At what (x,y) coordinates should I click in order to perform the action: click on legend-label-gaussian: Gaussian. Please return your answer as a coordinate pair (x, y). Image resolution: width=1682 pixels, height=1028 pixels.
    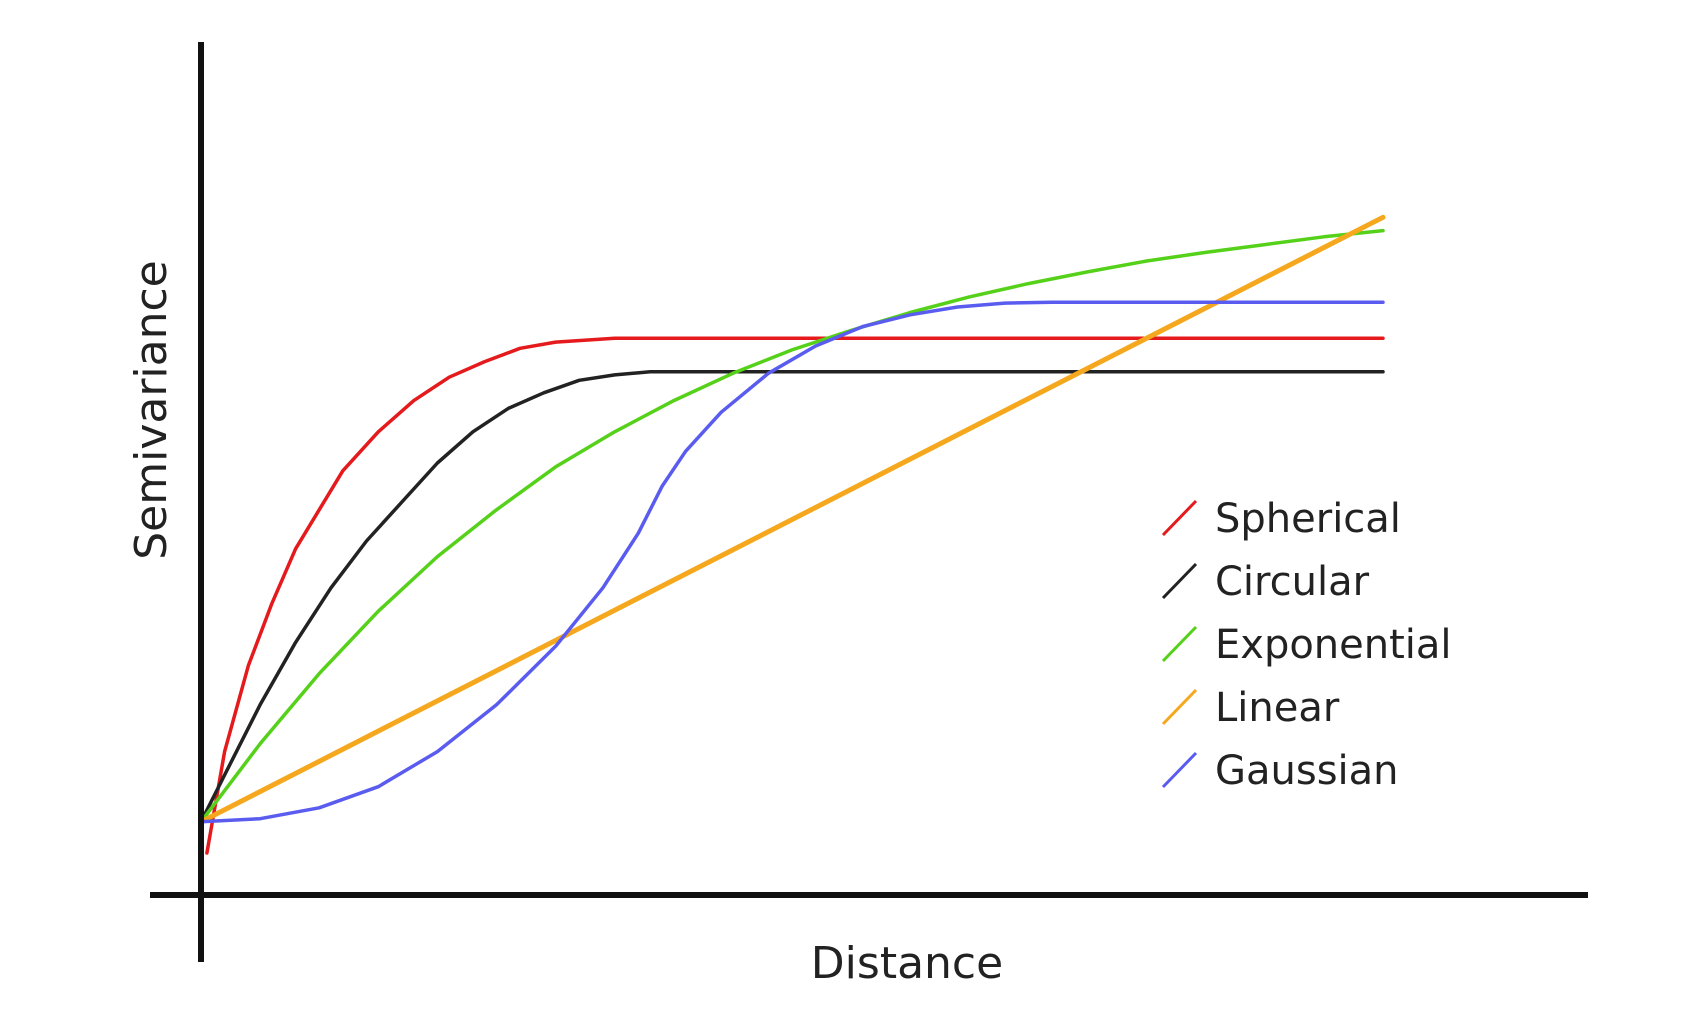
    Looking at the image, I should click on (1307, 771).